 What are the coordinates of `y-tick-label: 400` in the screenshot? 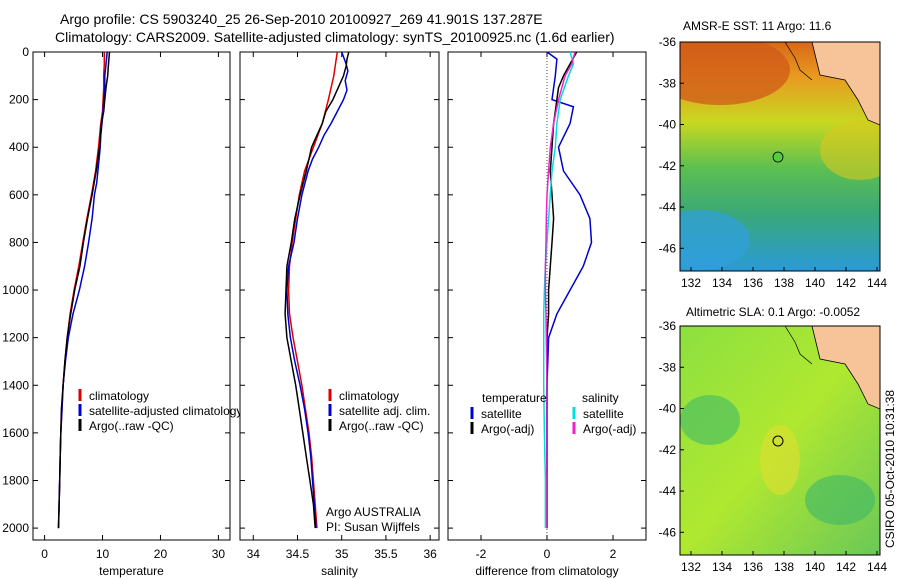 It's located at (19, 147).